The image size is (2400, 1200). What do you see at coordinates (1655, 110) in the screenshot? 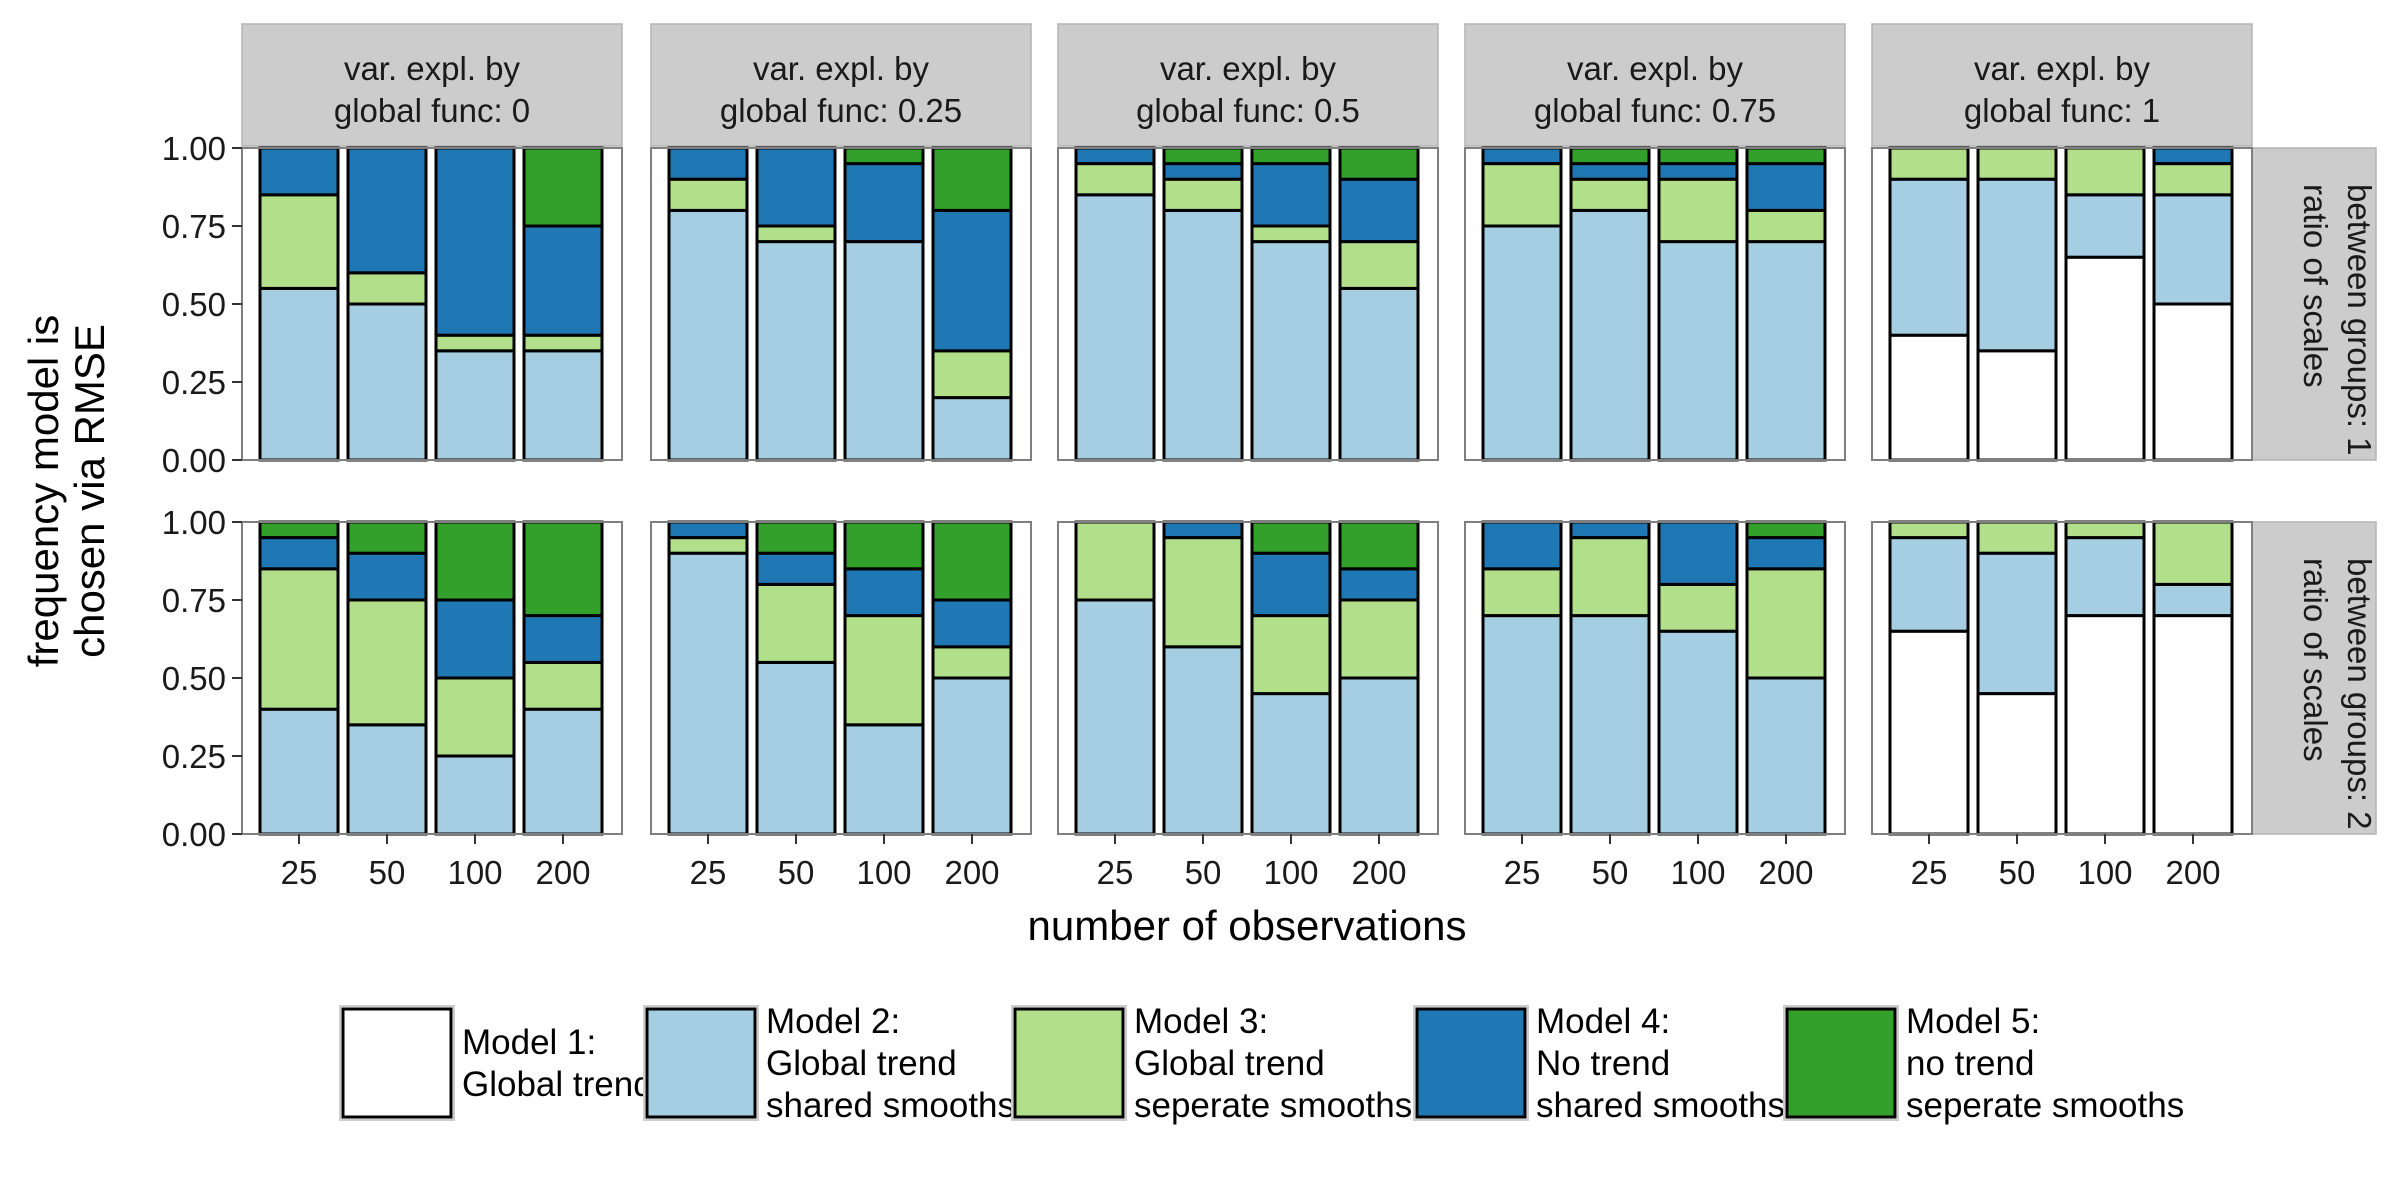
I see `column-strip-label: global func: 0.75` at bounding box center [1655, 110].